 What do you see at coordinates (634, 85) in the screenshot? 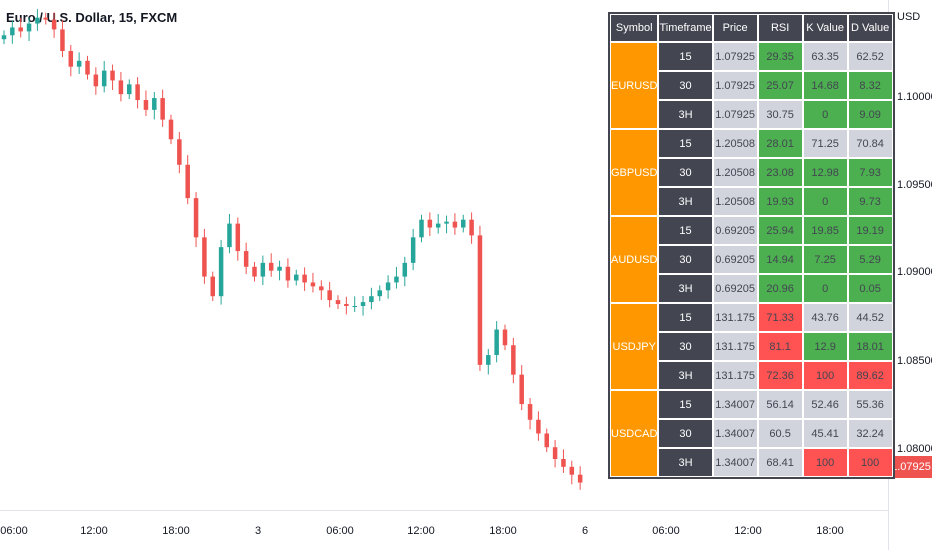
I see `symbol-cell: EURUSD` at bounding box center [634, 85].